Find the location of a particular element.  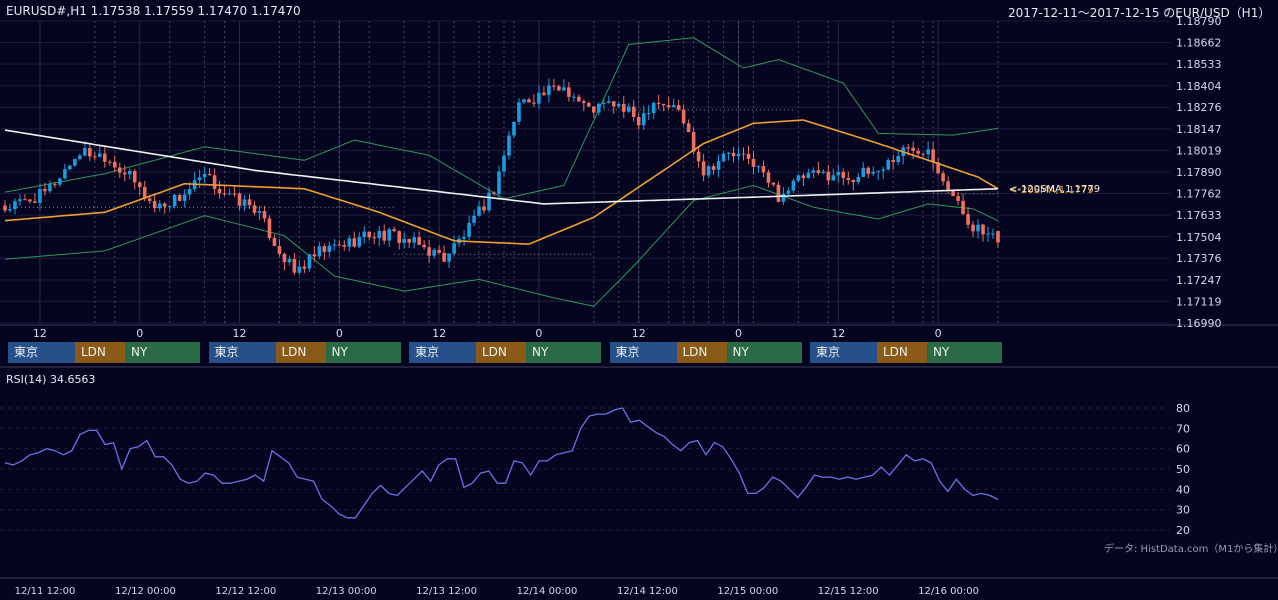

rsi-tick-label: 20 is located at coordinates (1183, 530).